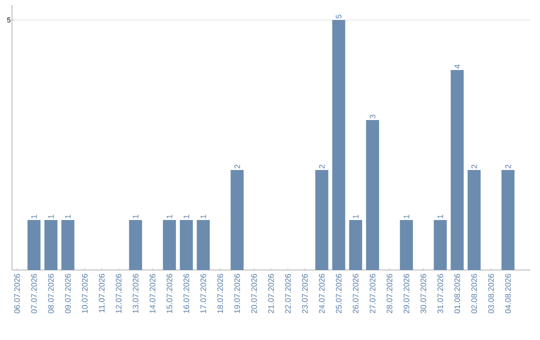  Describe the element at coordinates (271, 294) in the screenshot. I see `x-tick-label: 21.07.2026` at that location.